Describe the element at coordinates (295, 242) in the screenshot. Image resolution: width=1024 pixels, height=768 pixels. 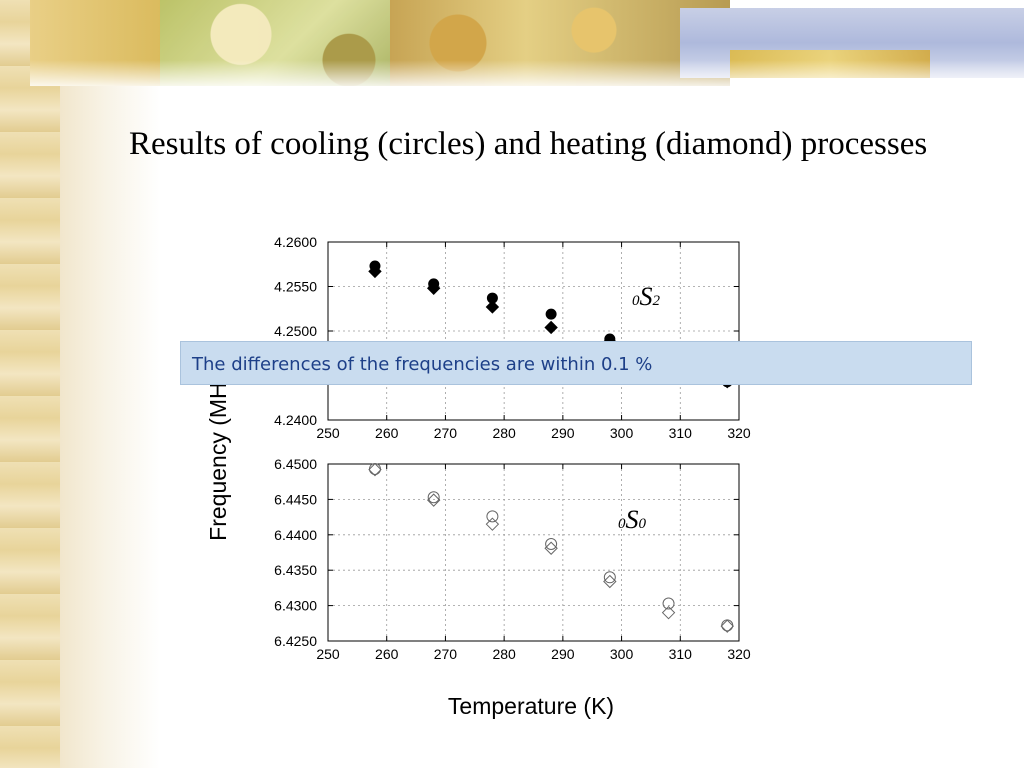
I see `y-tick-label: 4.2600` at that location.